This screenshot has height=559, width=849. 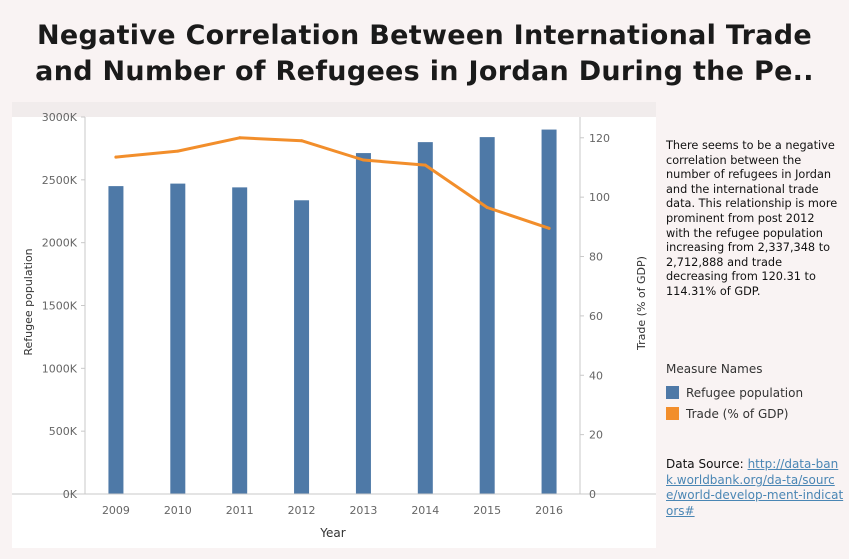 I want to click on y-left-tick-label: 500K, so click(x=63, y=431).